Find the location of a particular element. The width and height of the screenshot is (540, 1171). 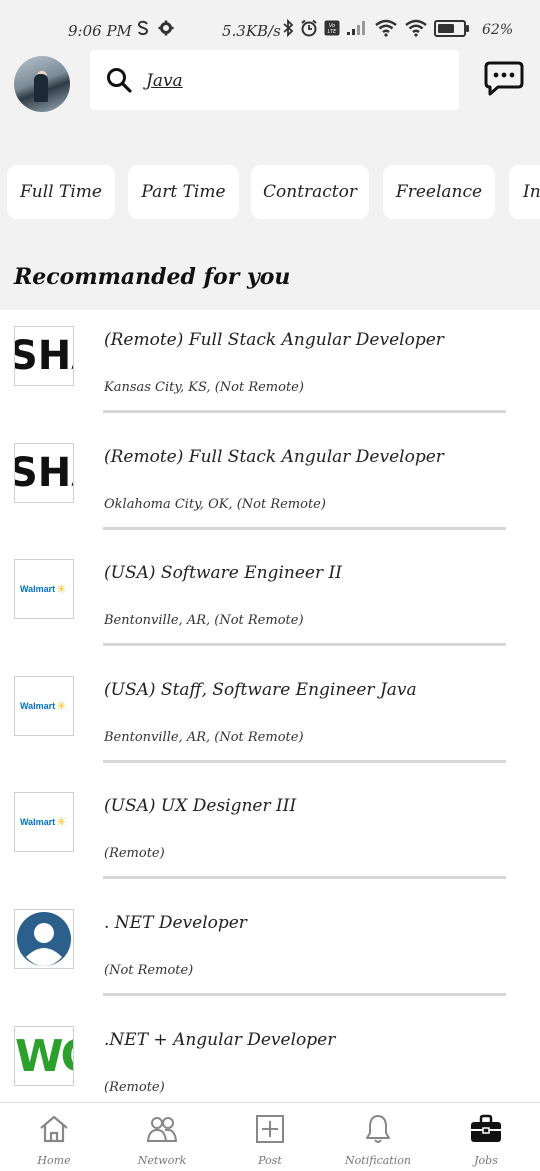

nav-home-label: Home is located at coordinates (54, 1160).